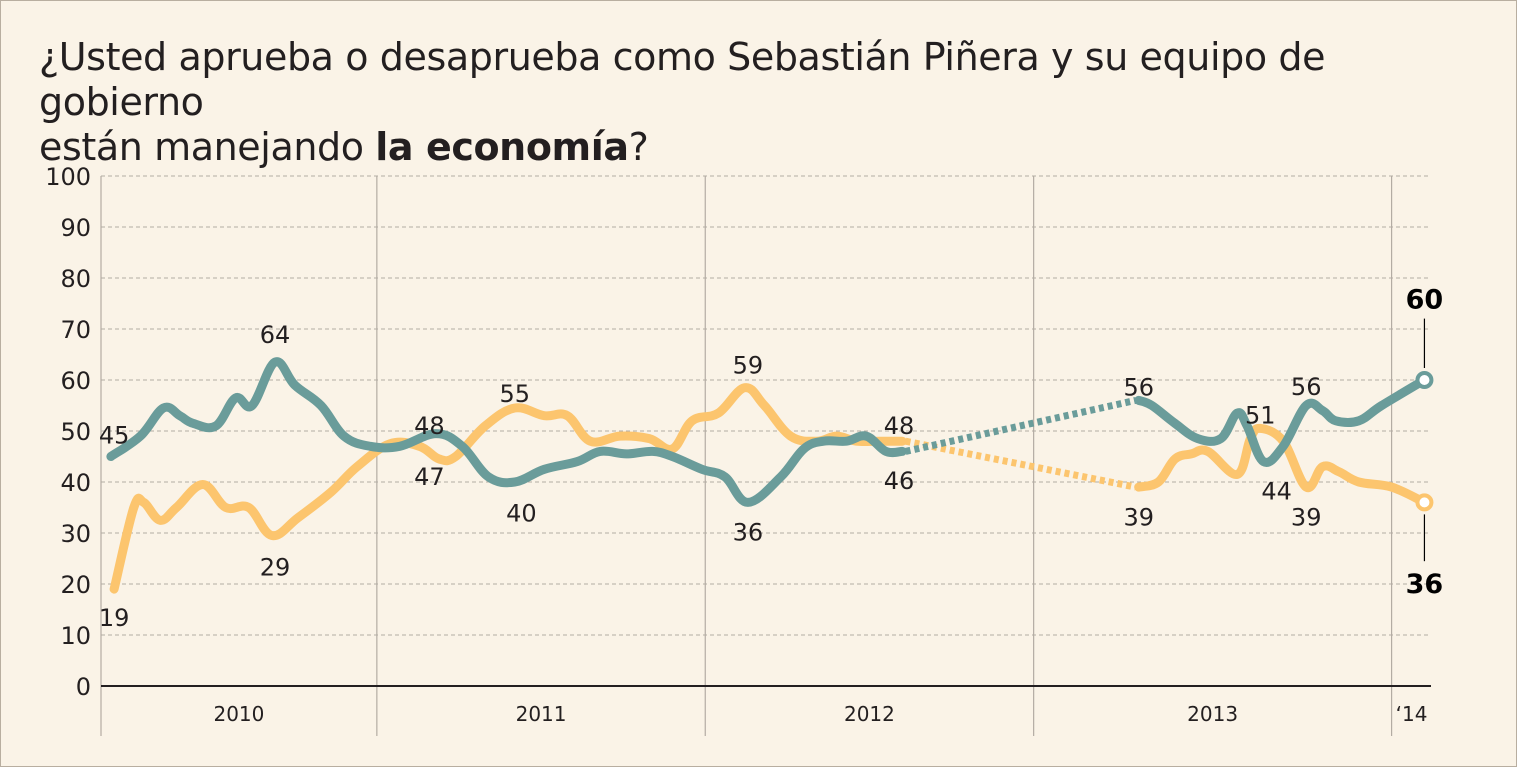 This screenshot has width=1517, height=767. Describe the element at coordinates (207, 147) in the screenshot. I see `title-line-2-start: están manejando` at that location.